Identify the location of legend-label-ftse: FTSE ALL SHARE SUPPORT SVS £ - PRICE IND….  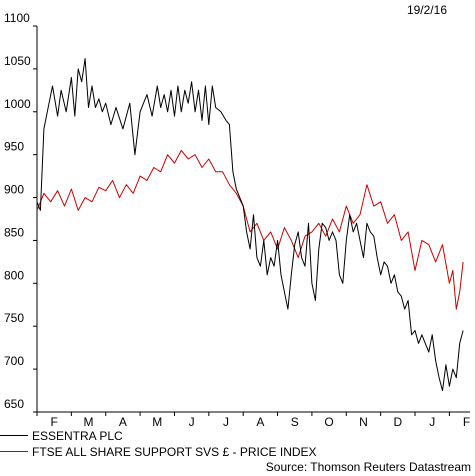
(174, 452).